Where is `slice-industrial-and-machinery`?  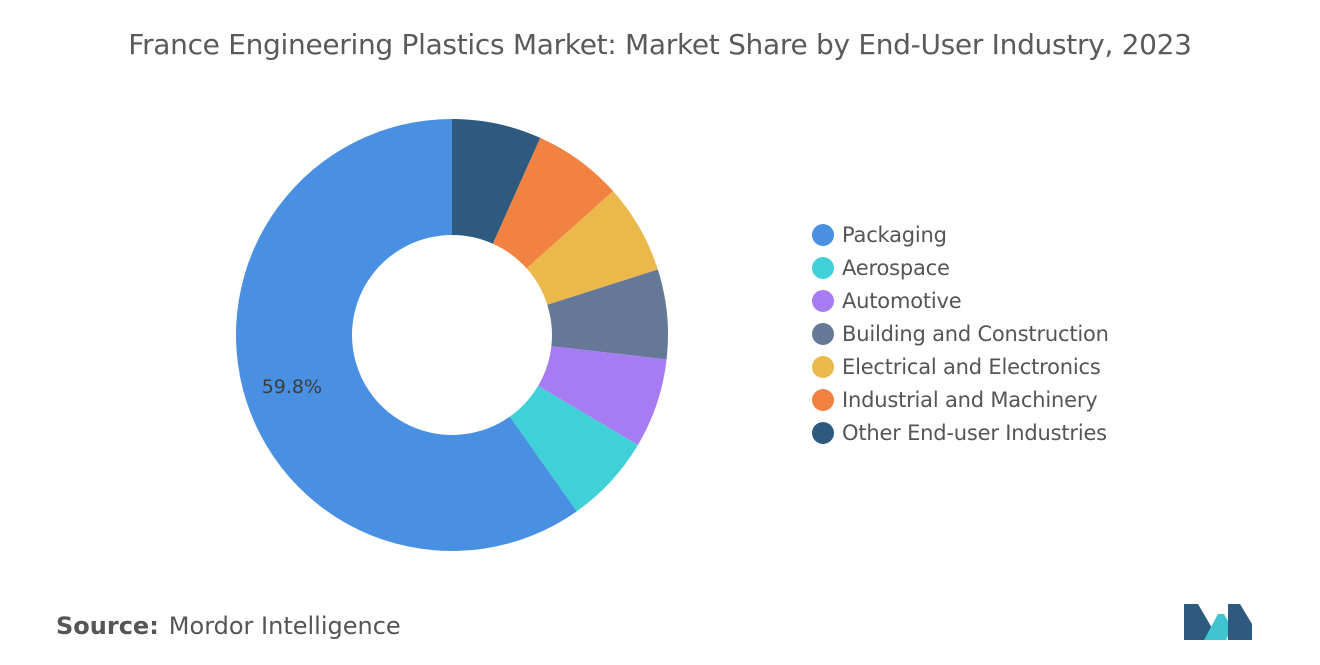 slice-industrial-and-machinery is located at coordinates (553, 203).